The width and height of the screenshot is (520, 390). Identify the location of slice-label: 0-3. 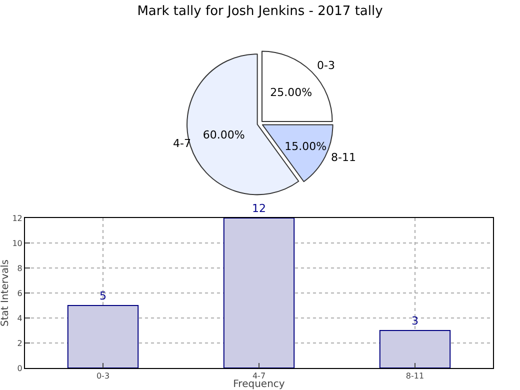
(326, 65).